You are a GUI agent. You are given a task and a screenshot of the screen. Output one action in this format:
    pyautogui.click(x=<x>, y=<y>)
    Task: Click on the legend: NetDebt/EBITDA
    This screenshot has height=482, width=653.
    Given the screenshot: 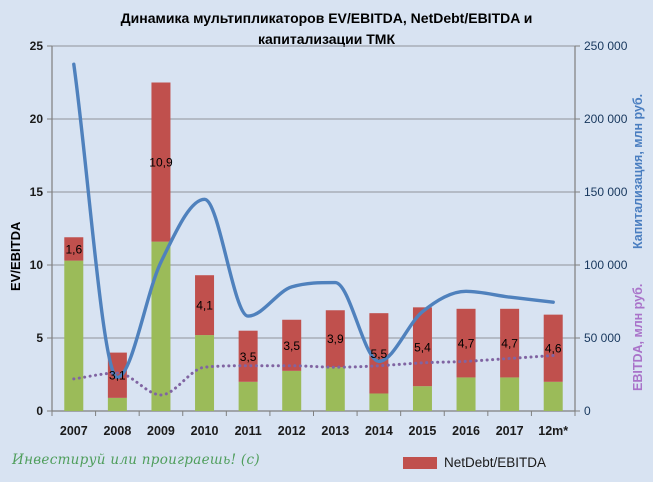 What is the action you would take?
    pyautogui.click(x=474, y=462)
    